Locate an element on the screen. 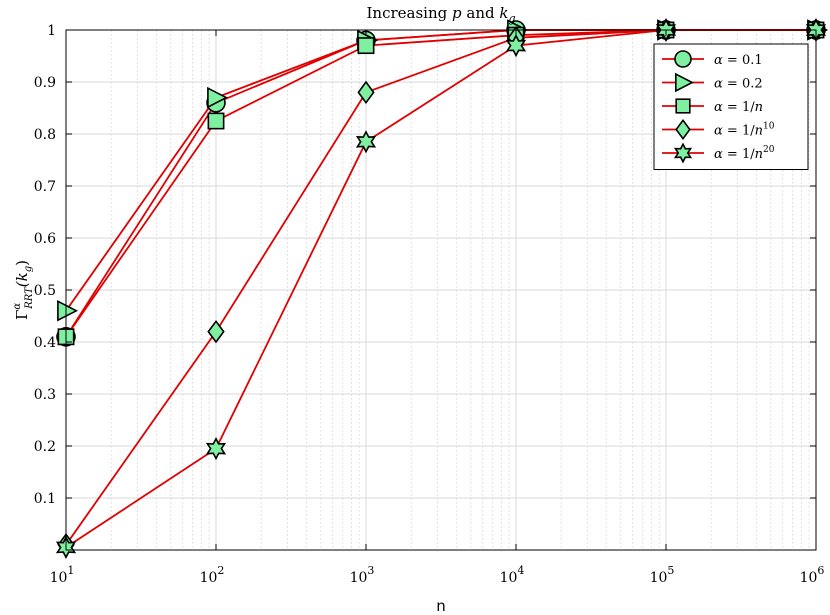 The image size is (830, 615). x-axis-label: n is located at coordinates (441, 606).